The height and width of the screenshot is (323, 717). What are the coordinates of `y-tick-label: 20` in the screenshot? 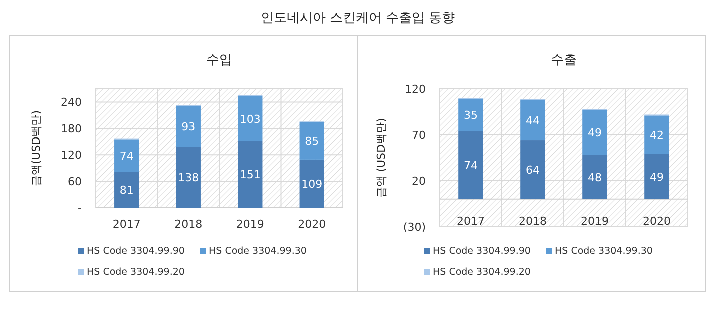 It's located at (419, 181).